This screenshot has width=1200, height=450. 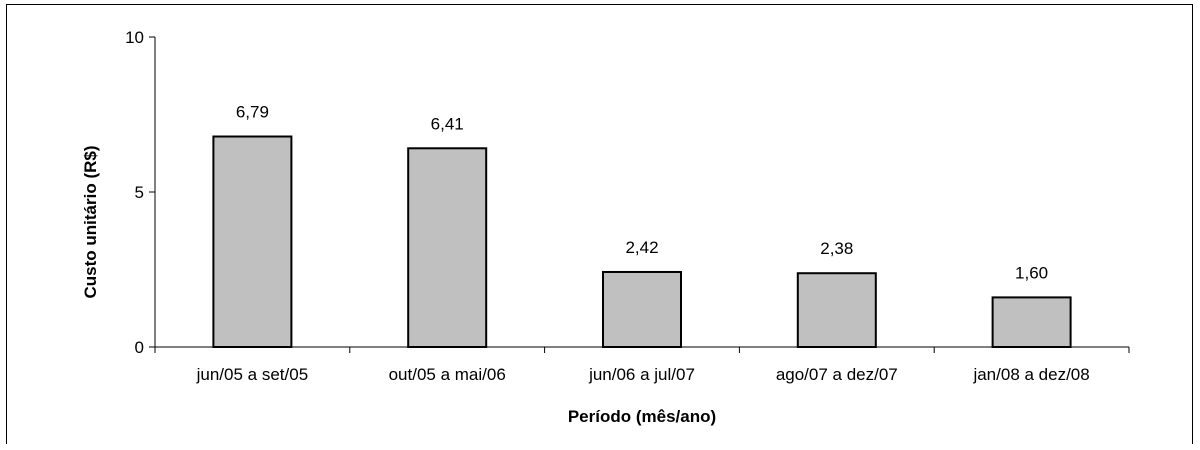 I want to click on y-ticks-group: 0 5 10, so click(x=140, y=192).